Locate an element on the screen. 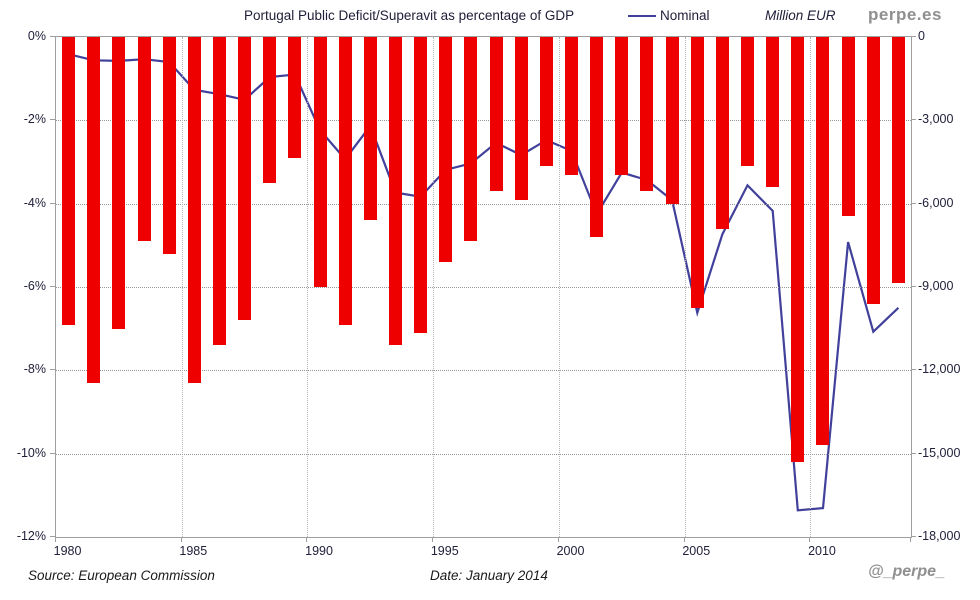 The width and height of the screenshot is (980, 600). y-right-tick-label: -3,000 is located at coordinates (936, 119).